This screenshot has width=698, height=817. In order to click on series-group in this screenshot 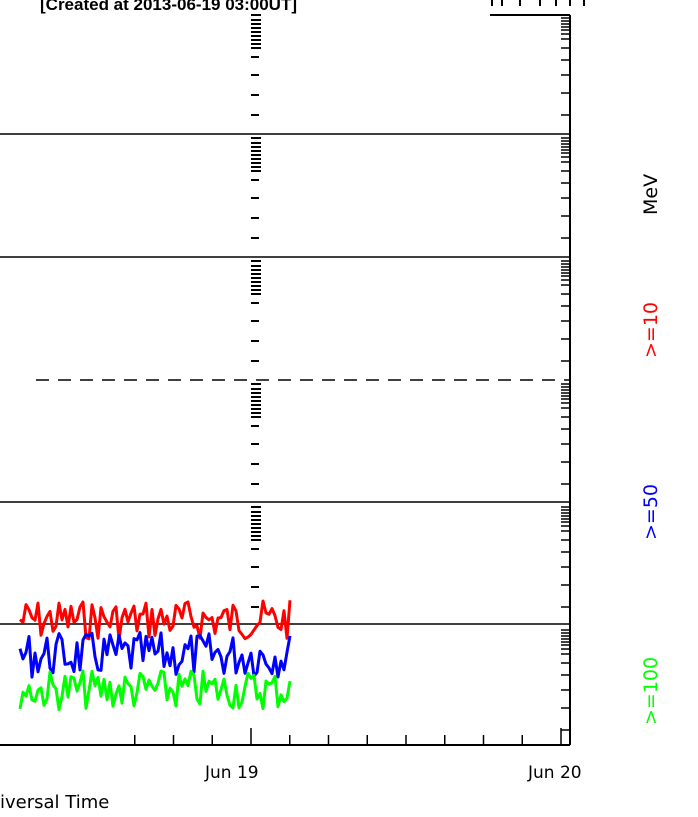, I will do `click(155, 655)`.